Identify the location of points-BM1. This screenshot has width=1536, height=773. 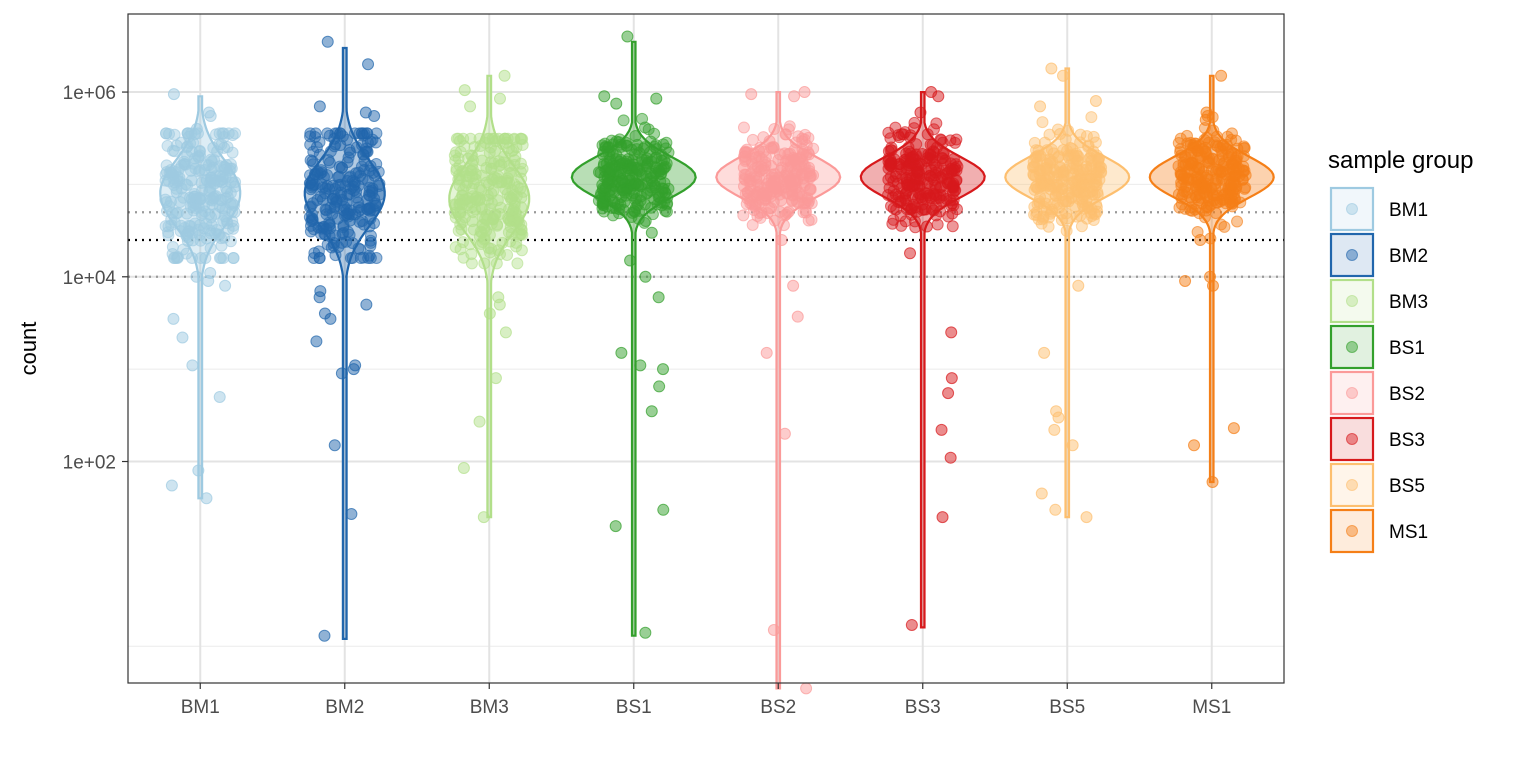
(200, 296).